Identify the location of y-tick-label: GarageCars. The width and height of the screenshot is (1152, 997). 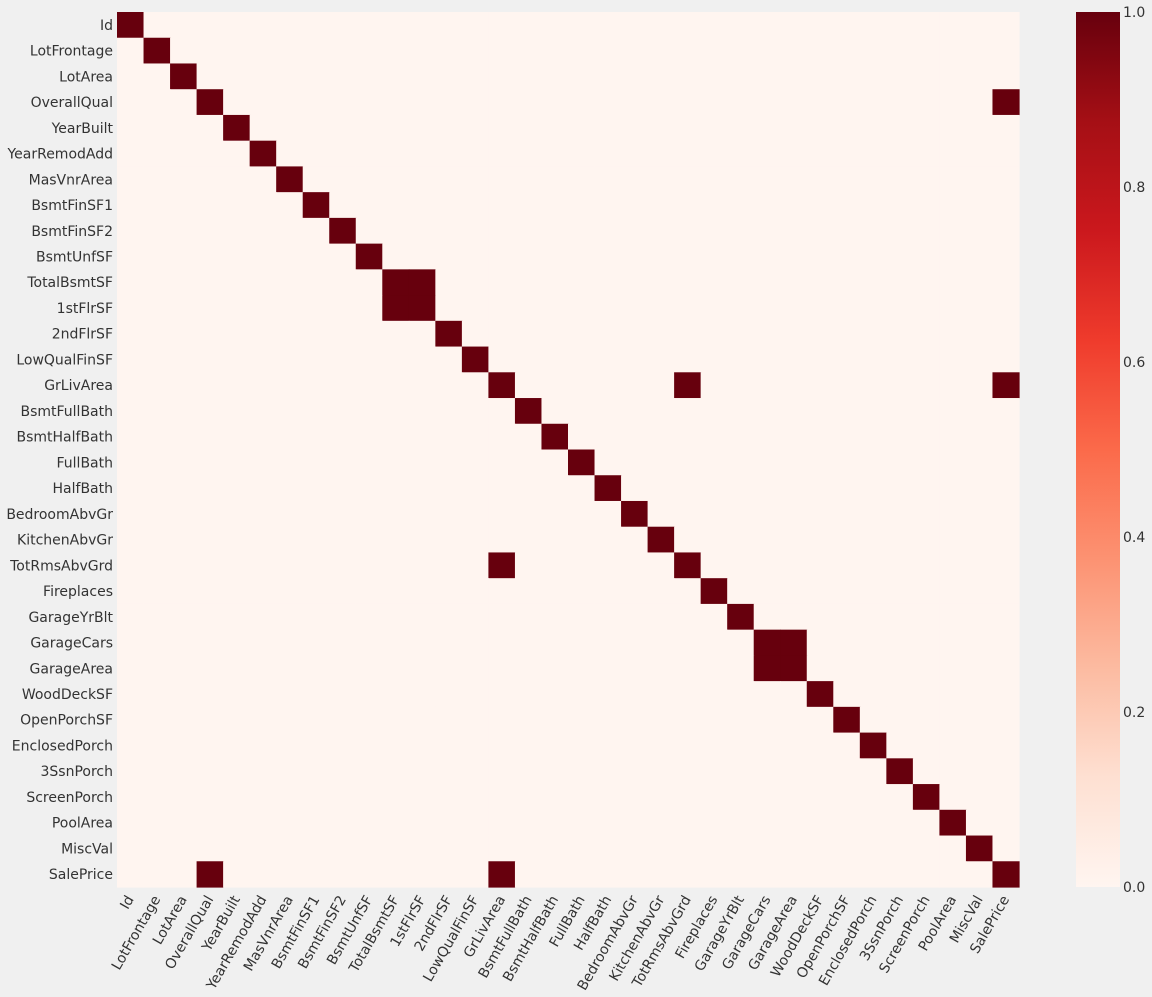
(71, 644).